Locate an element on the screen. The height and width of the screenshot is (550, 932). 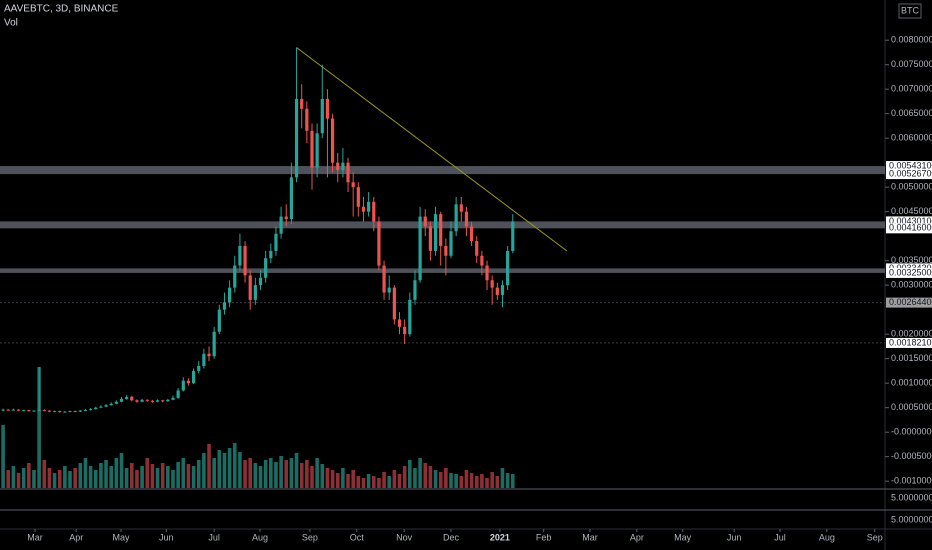
x-tick-label: Feb is located at coordinates (544, 537).